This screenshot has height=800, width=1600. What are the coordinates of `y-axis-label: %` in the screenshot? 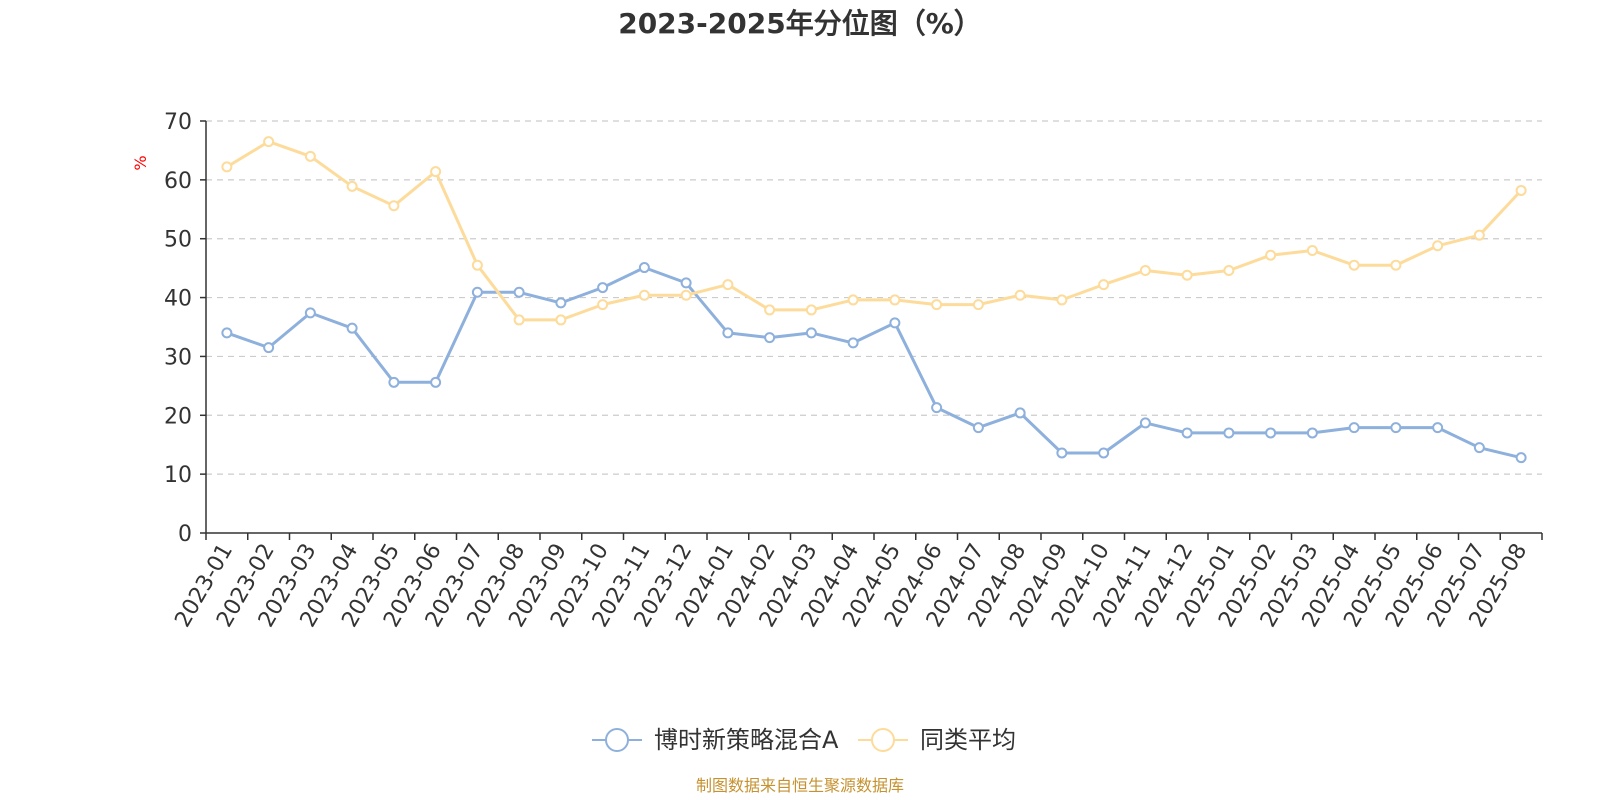 It's located at (140, 162).